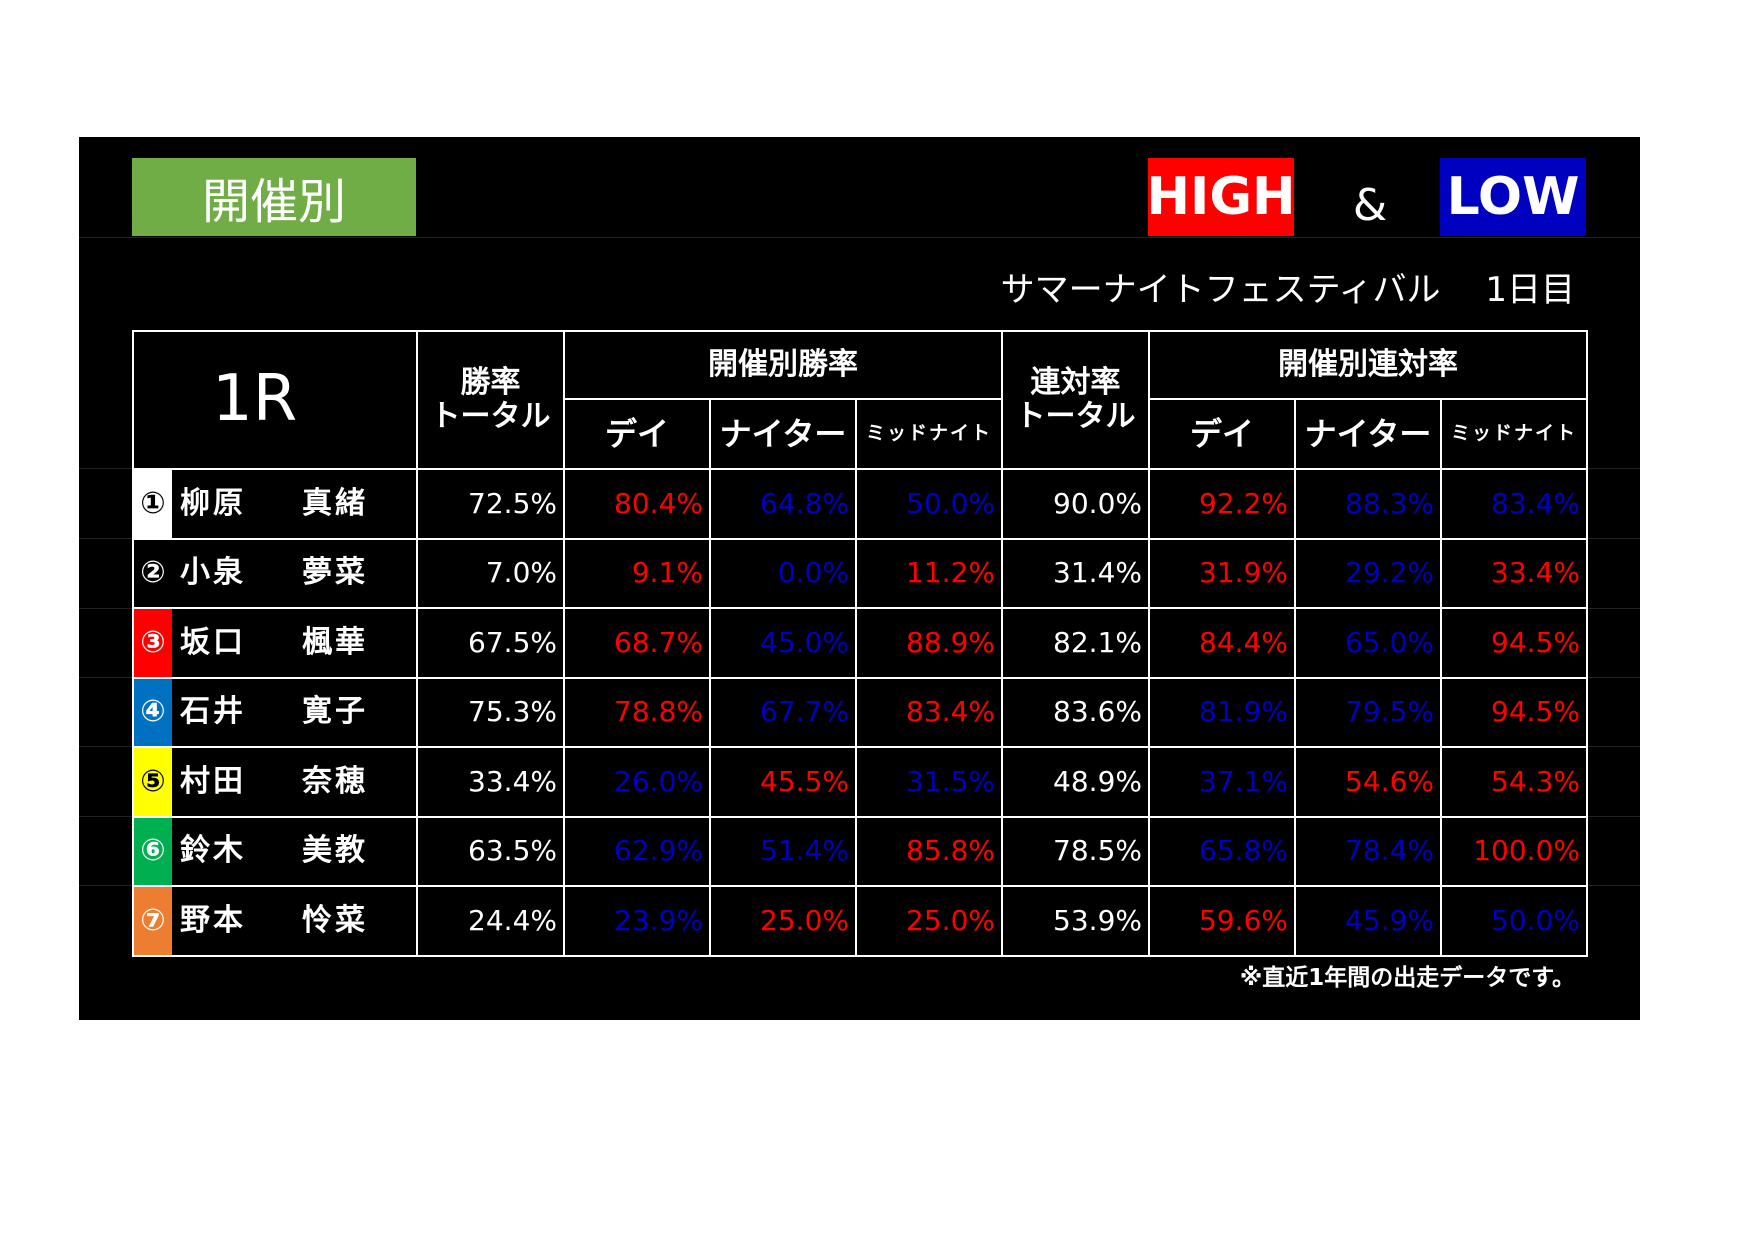 The width and height of the screenshot is (1754, 1240). What do you see at coordinates (1222, 921) in the screenshot?
I see `value-cell: 59.6%` at bounding box center [1222, 921].